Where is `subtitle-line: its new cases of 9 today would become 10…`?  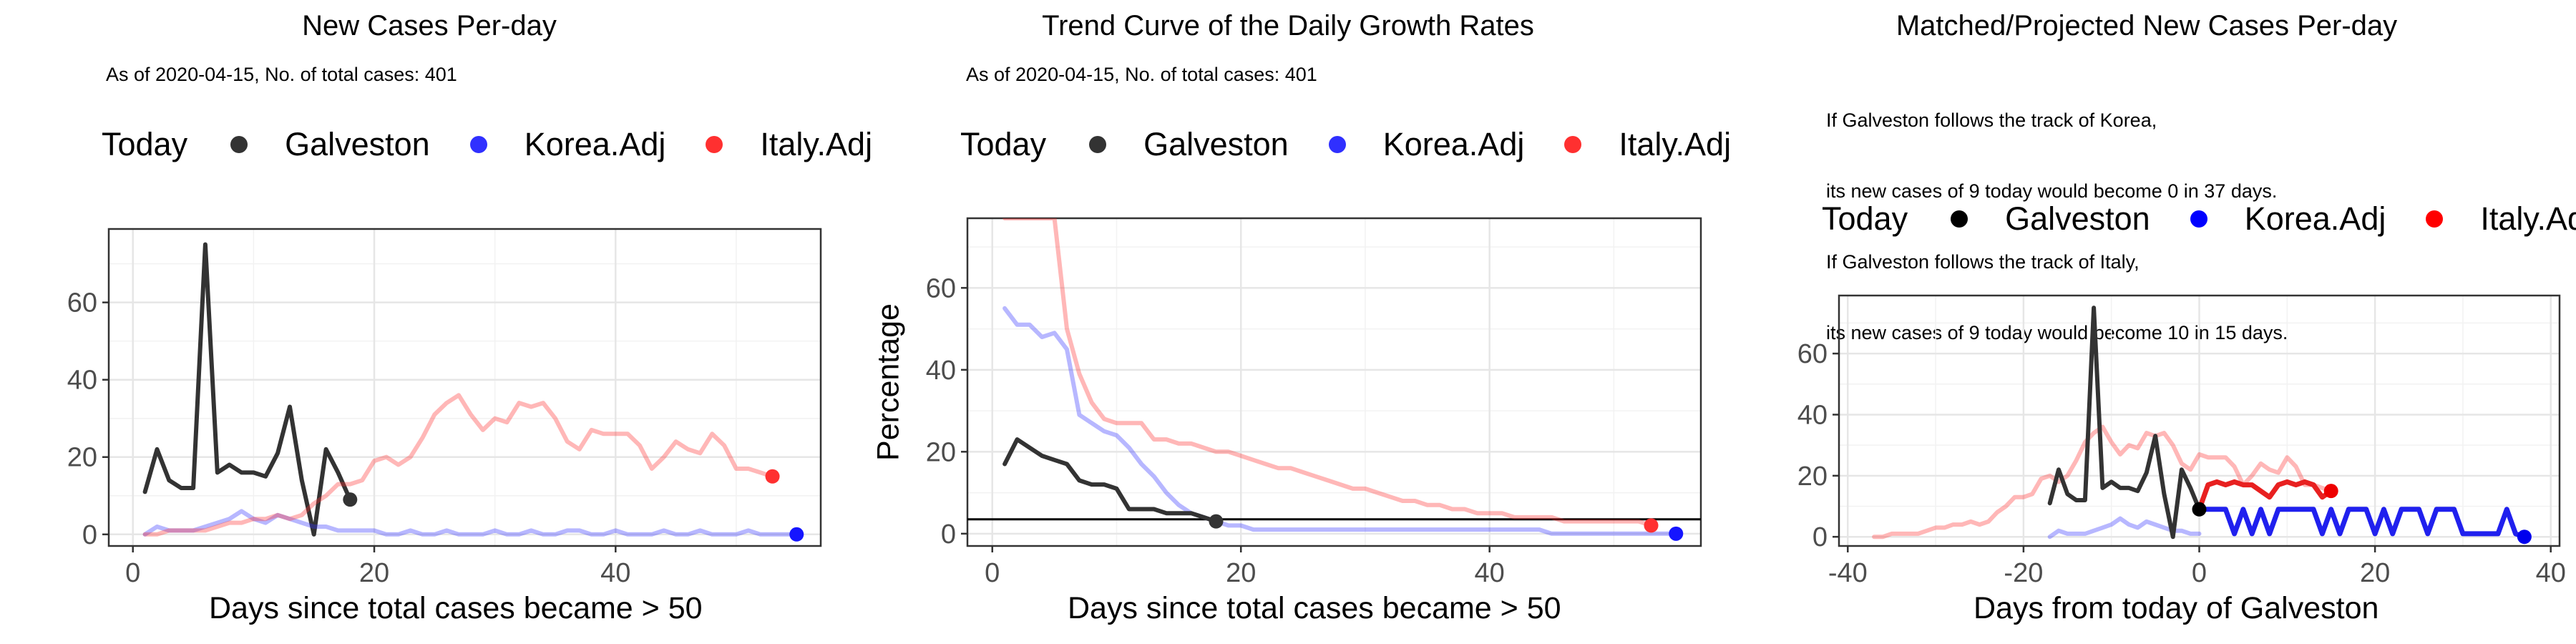
subtitle-line: its new cases of 9 today would become 10… is located at coordinates (2057, 332).